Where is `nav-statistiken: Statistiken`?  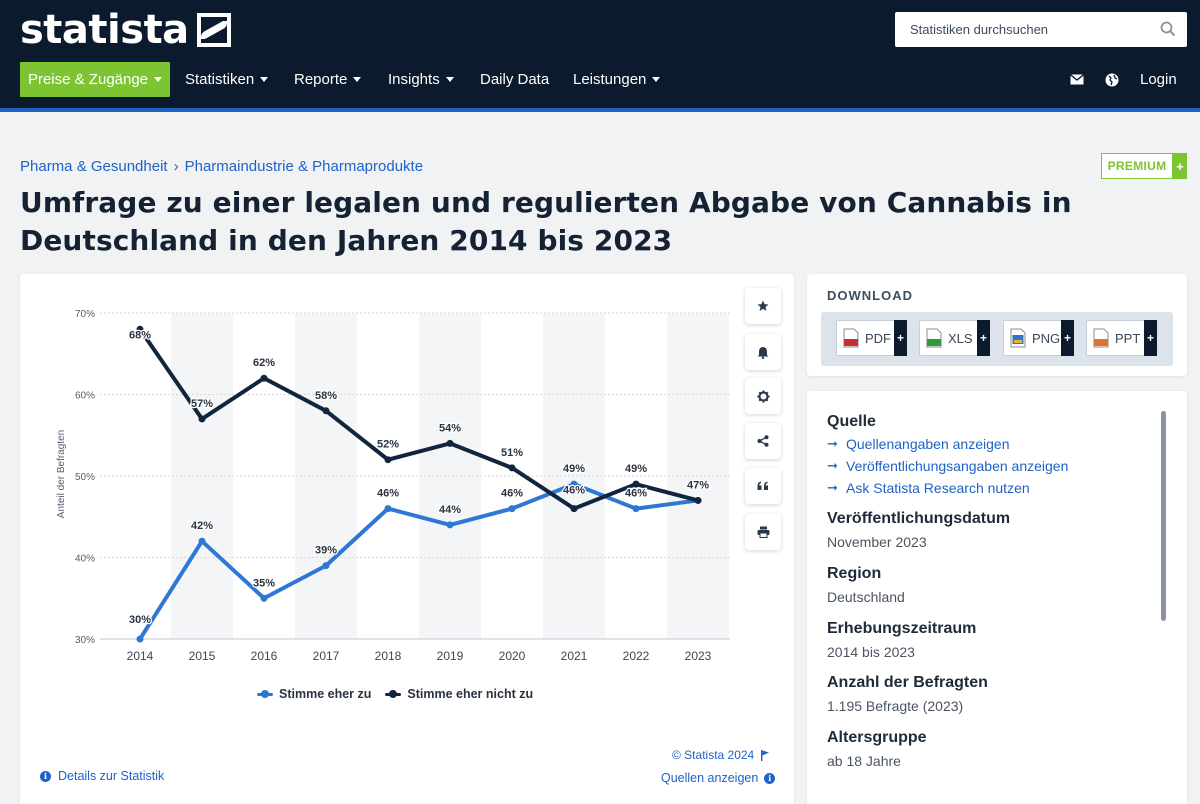 nav-statistiken: Statistiken is located at coordinates (227, 79).